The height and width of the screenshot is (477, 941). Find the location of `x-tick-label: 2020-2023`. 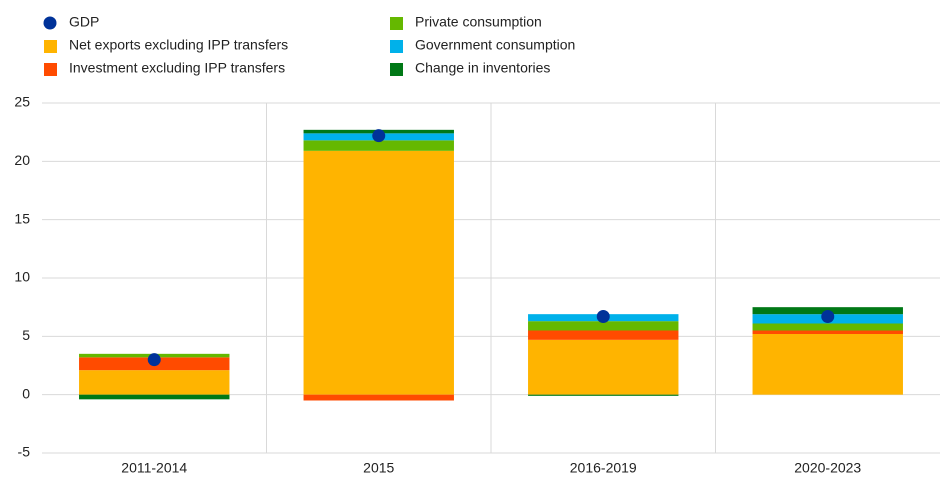

x-tick-label: 2020-2023 is located at coordinates (827, 468).